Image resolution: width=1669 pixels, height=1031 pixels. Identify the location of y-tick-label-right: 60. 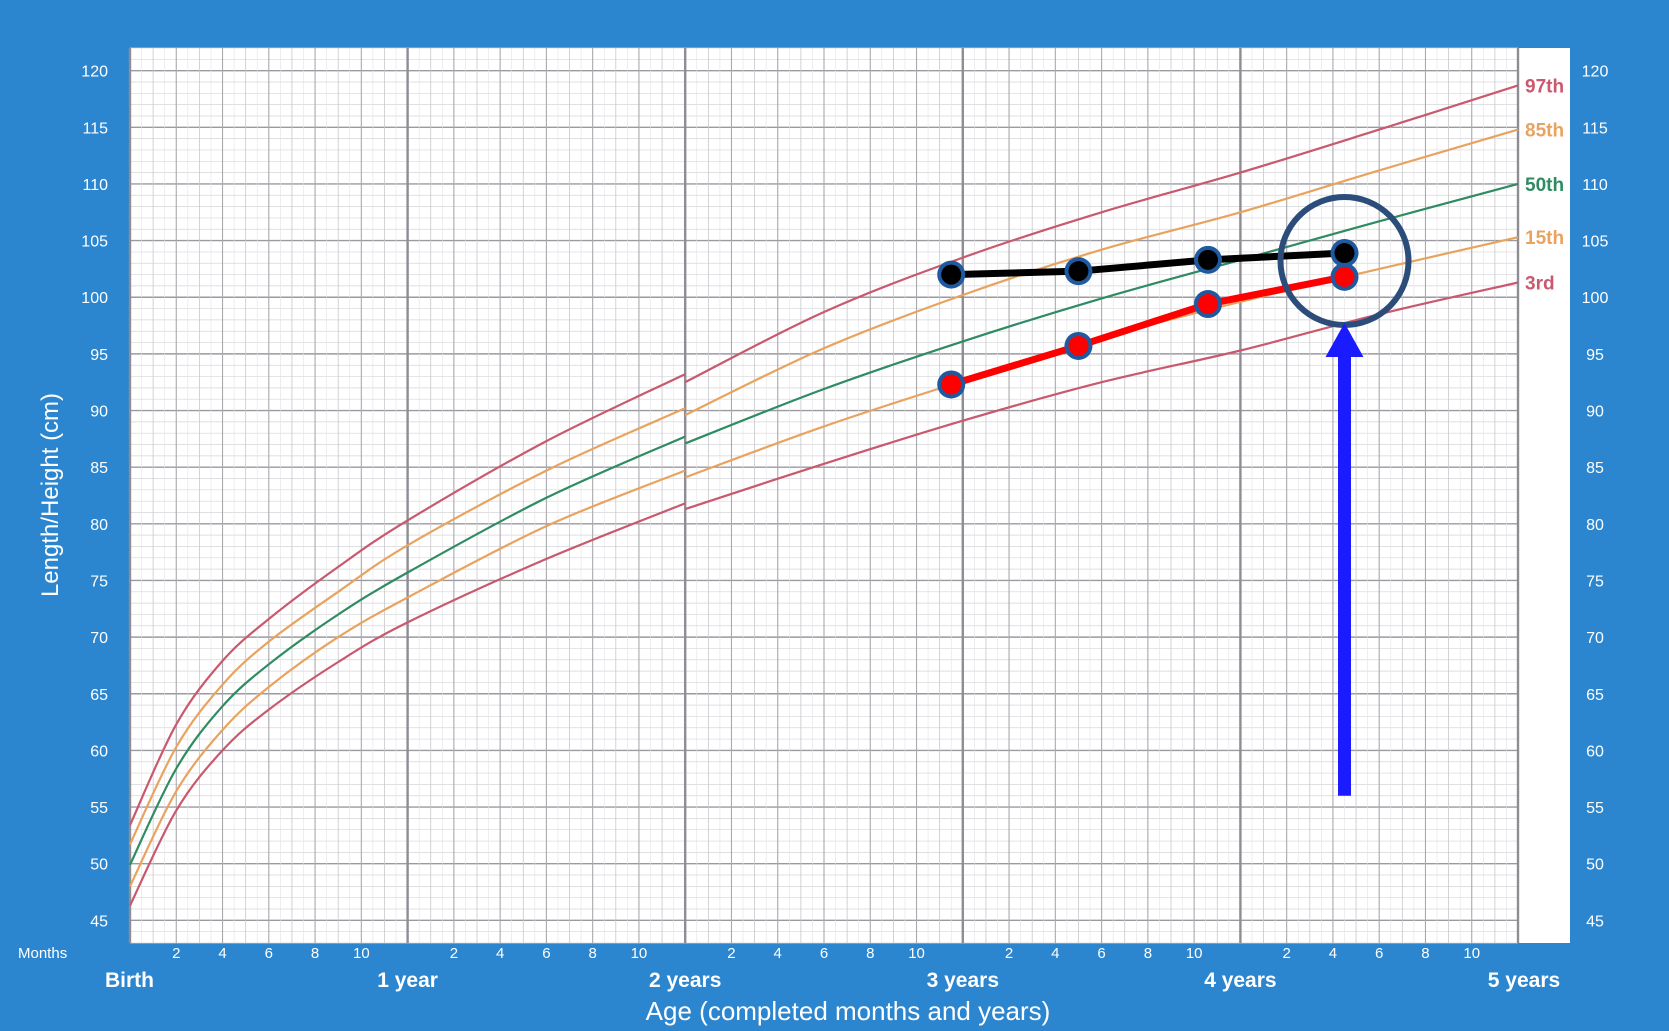
(1595, 751).